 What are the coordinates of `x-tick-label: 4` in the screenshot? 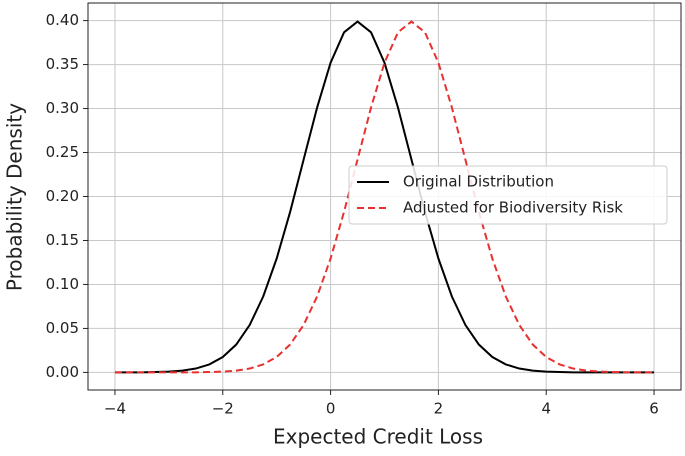 It's located at (546, 409).